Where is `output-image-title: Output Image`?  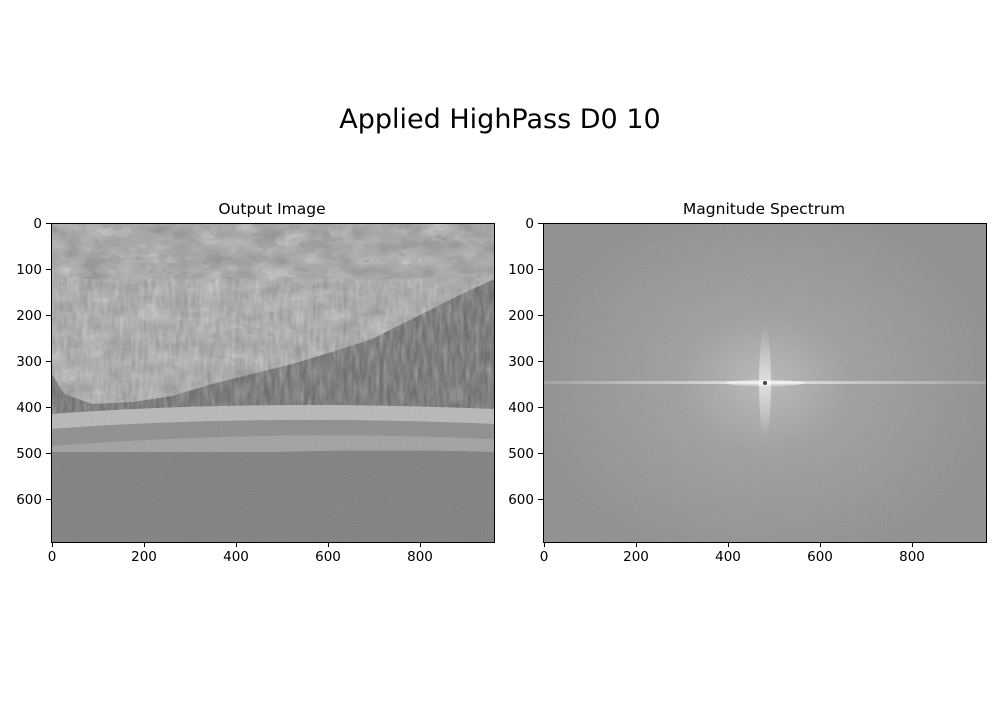
output-image-title: Output Image is located at coordinates (272, 209).